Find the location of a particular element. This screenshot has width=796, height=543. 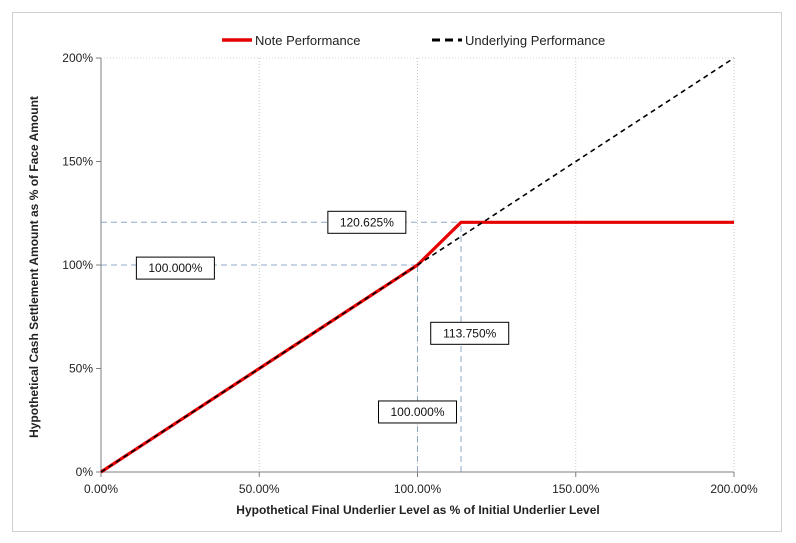

legend-label-0: Note Performance is located at coordinates (308, 40).